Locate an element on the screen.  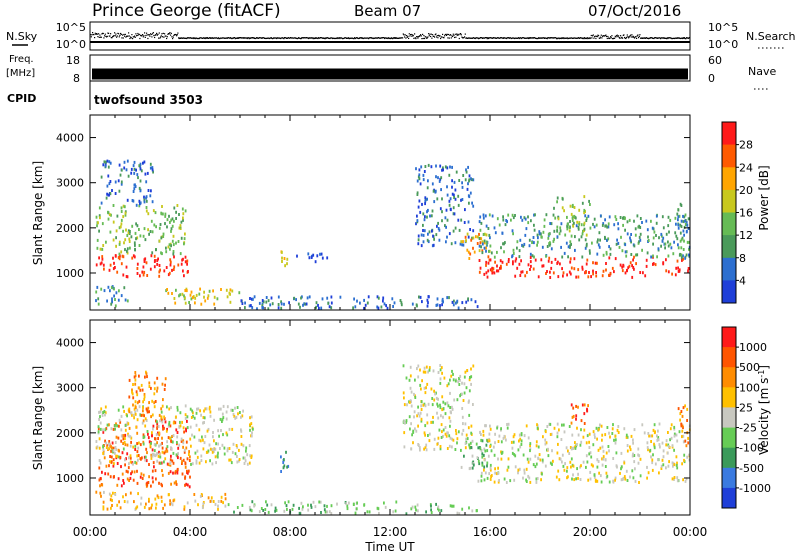
colorbar-tick-label: -1000 is located at coordinates (755, 488).